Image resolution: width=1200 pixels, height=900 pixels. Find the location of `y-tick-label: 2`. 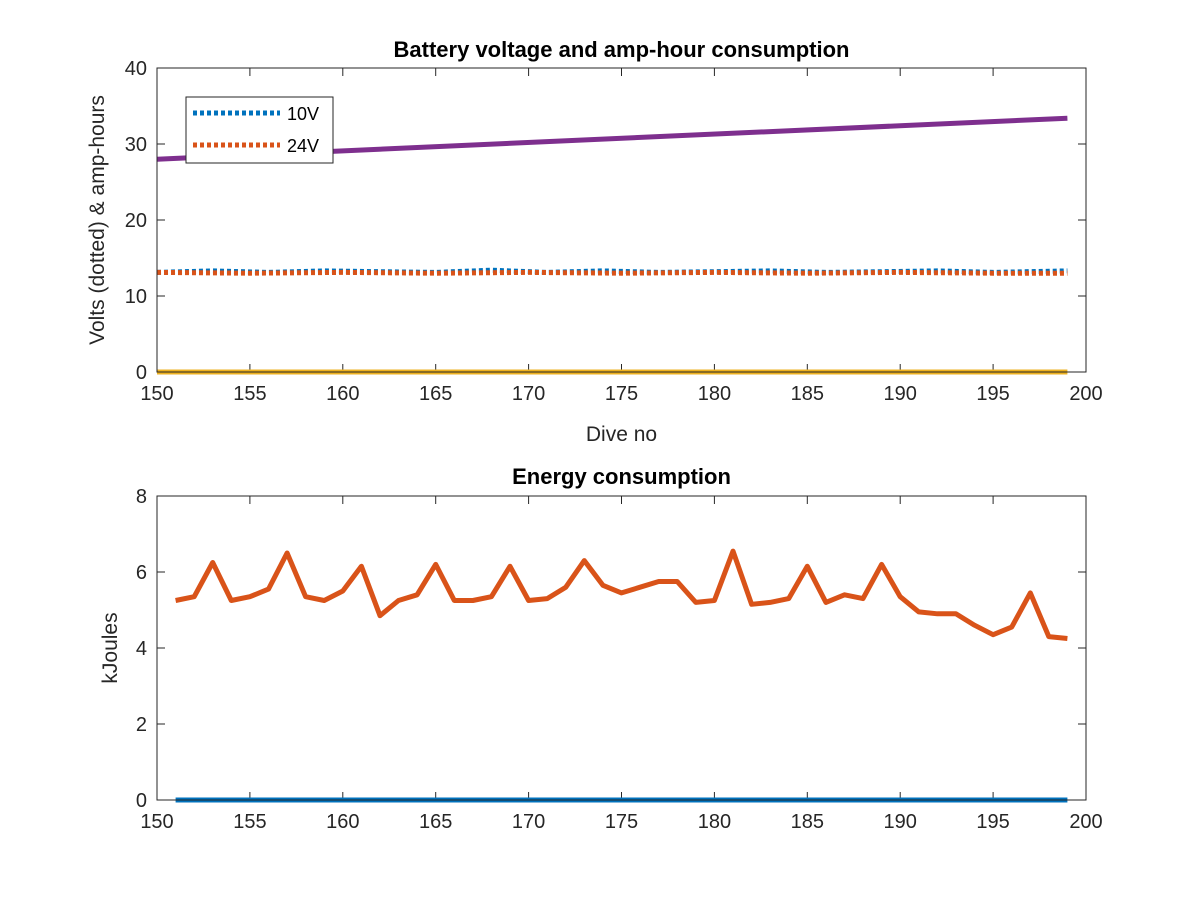

y-tick-label: 2 is located at coordinates (141, 725).